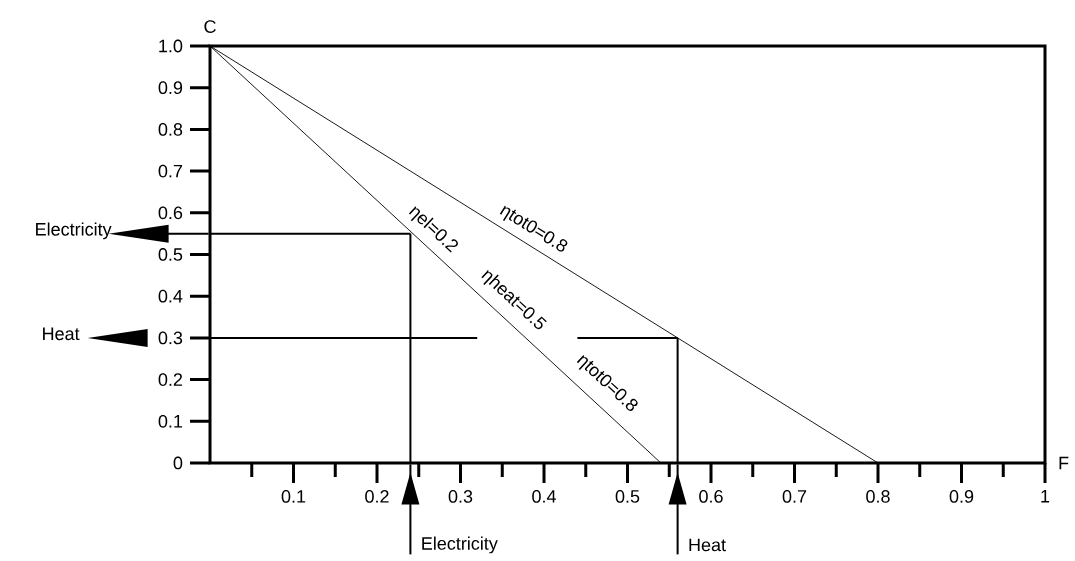 The image size is (1075, 561). What do you see at coordinates (627, 496) in the screenshot?
I see `x-tick-label: 0.5` at bounding box center [627, 496].